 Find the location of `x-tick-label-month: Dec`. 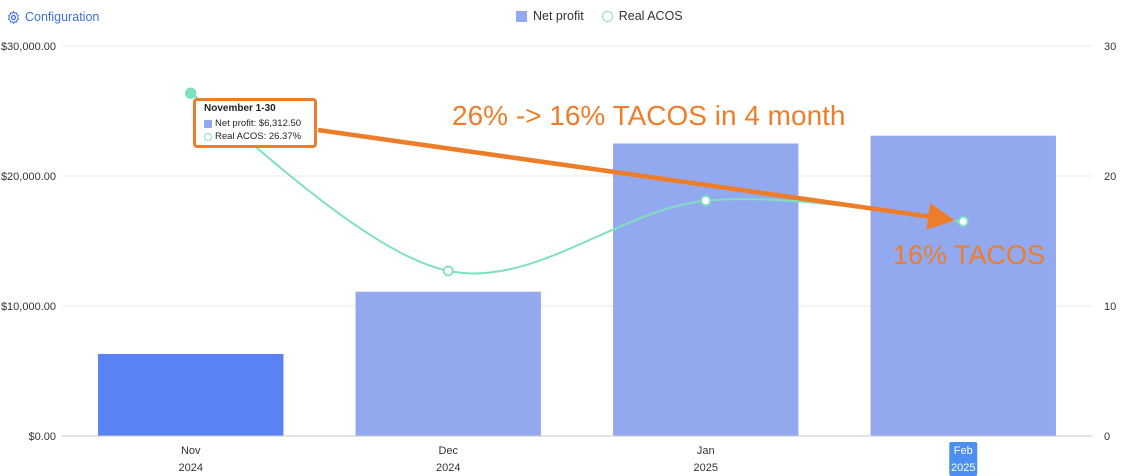

x-tick-label-month: Dec is located at coordinates (448, 451).